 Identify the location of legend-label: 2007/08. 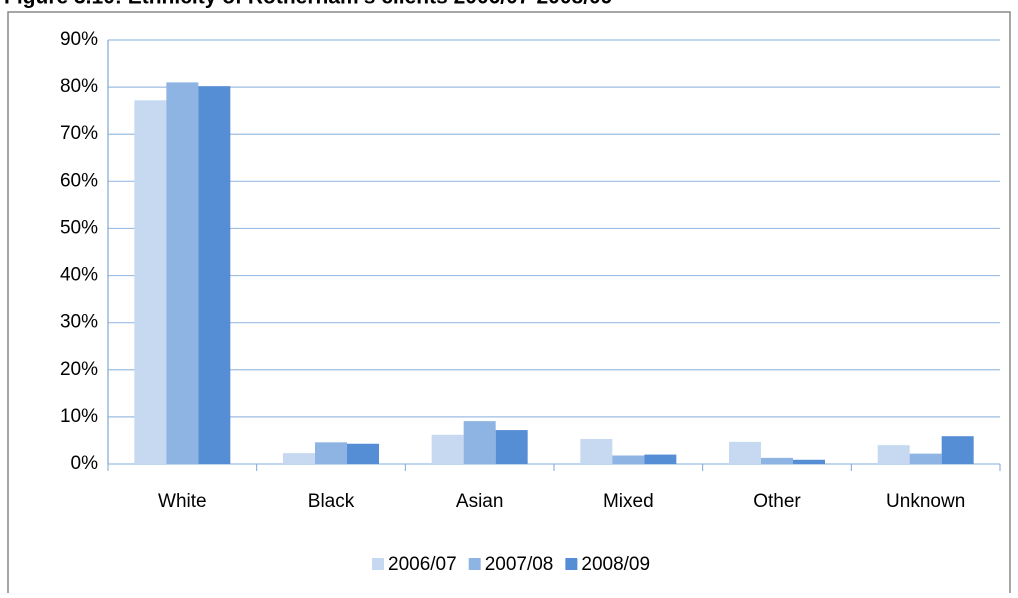
(519, 564).